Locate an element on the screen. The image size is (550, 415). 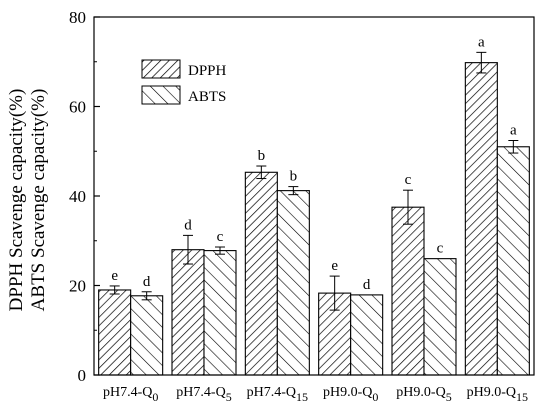
y-tick-label: 0 is located at coordinates (82, 375).